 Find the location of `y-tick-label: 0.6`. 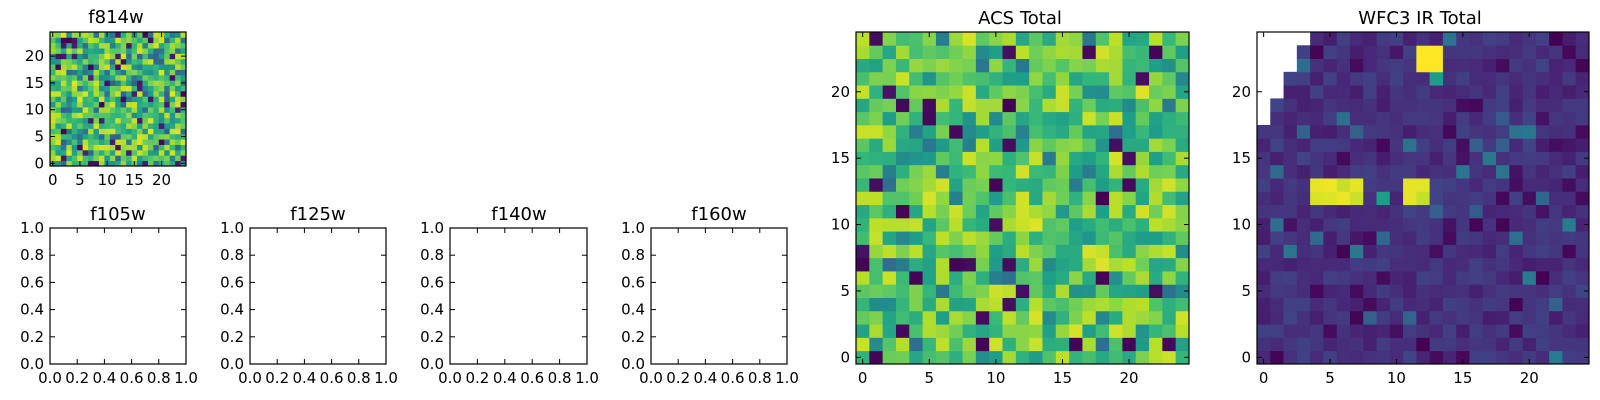

y-tick-label: 0.6 is located at coordinates (633, 282).